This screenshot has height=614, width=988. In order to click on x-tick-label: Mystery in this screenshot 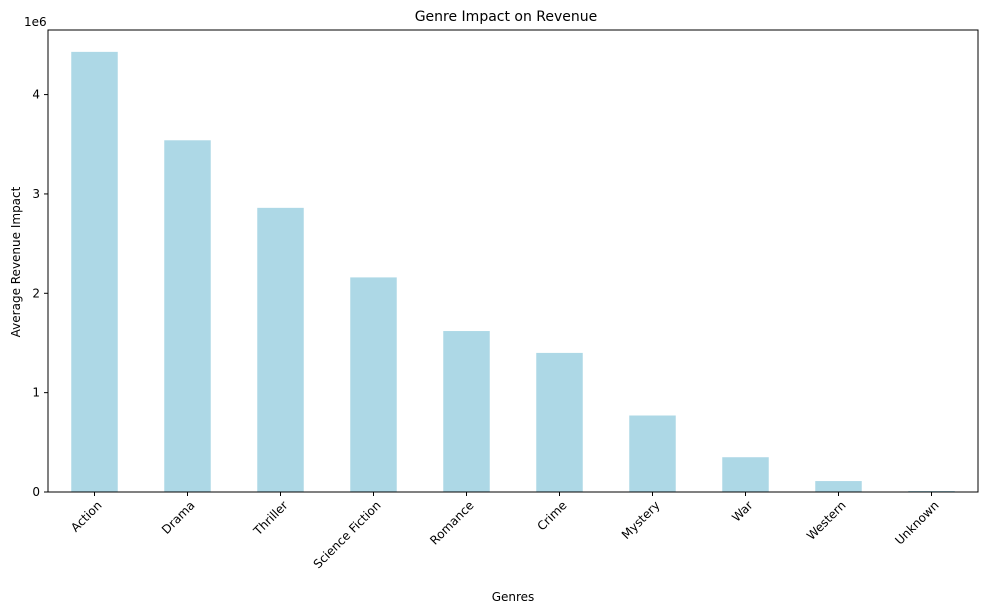, I will do `click(641, 520)`.